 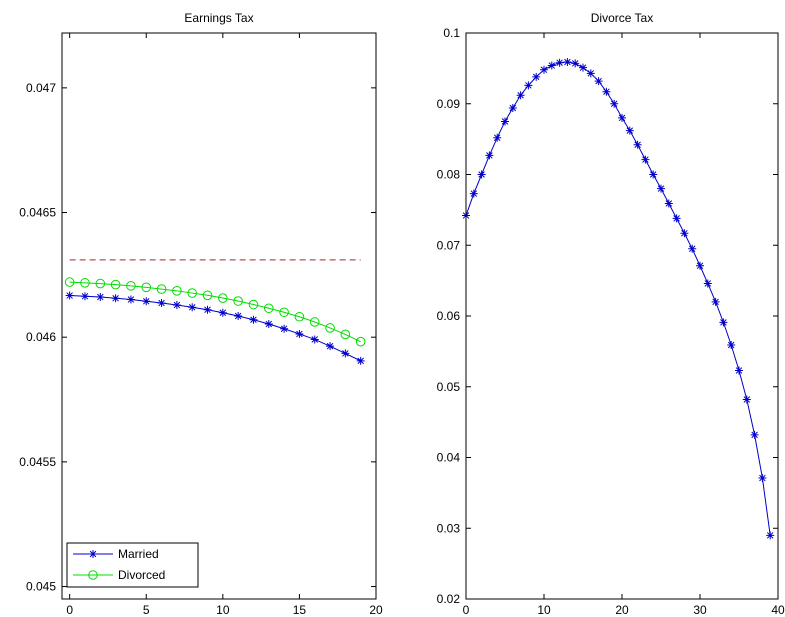 What do you see at coordinates (41, 88) in the screenshot?
I see `y-tick-label: 0.047` at bounding box center [41, 88].